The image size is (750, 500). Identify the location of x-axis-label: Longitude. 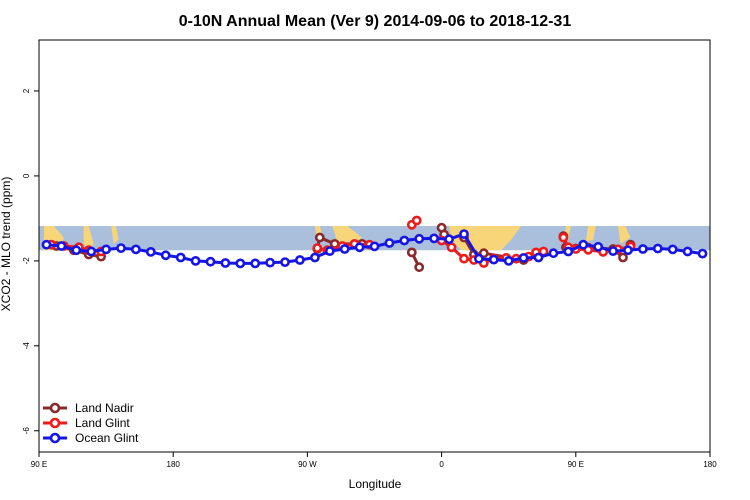
(375, 484).